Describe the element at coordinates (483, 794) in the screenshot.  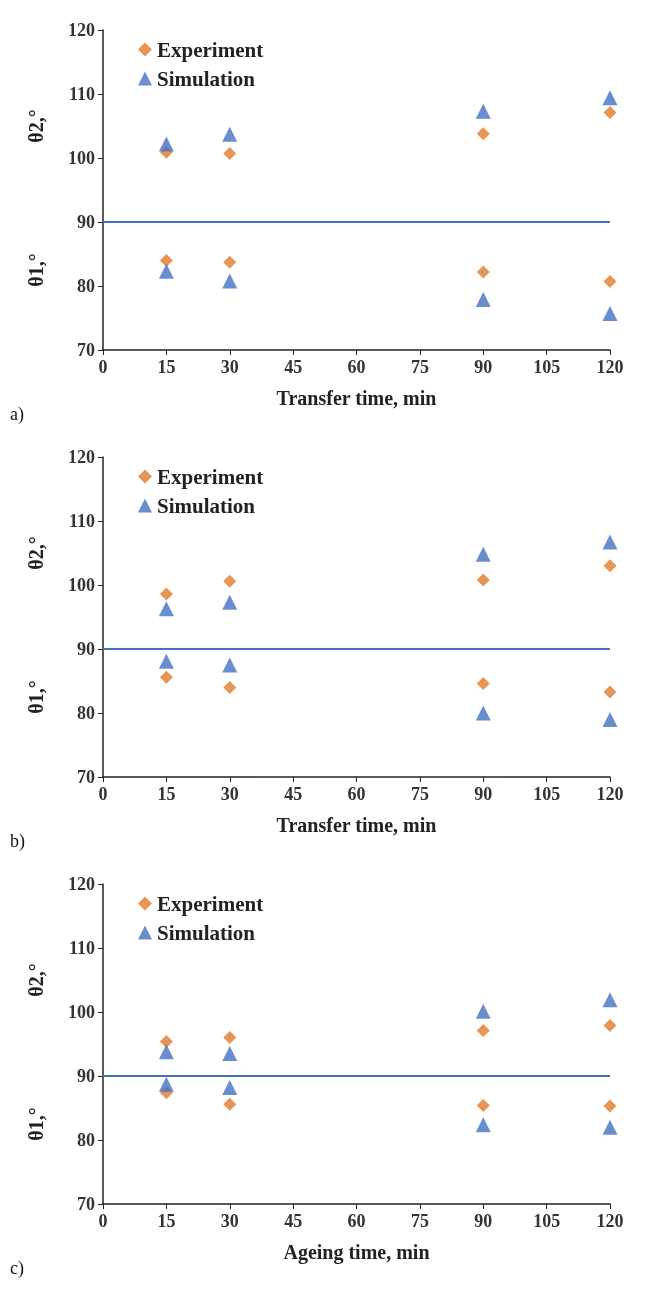
I see `x-tick-label: 90` at that location.